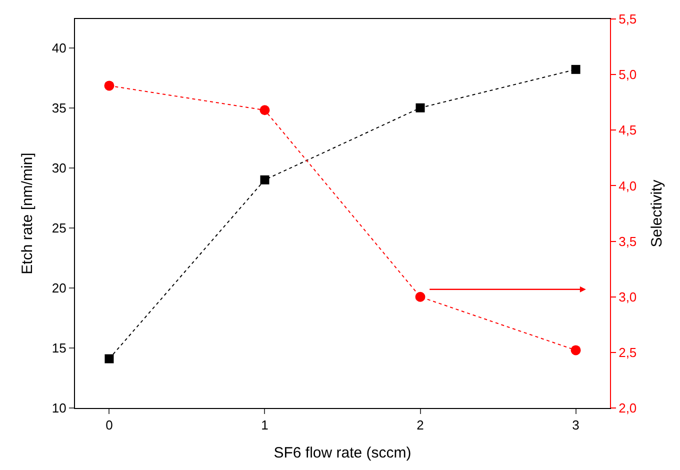 This screenshot has height=470, width=680. Describe the element at coordinates (627, 19) in the screenshot. I see `y2-tick-label: 5,5` at that location.